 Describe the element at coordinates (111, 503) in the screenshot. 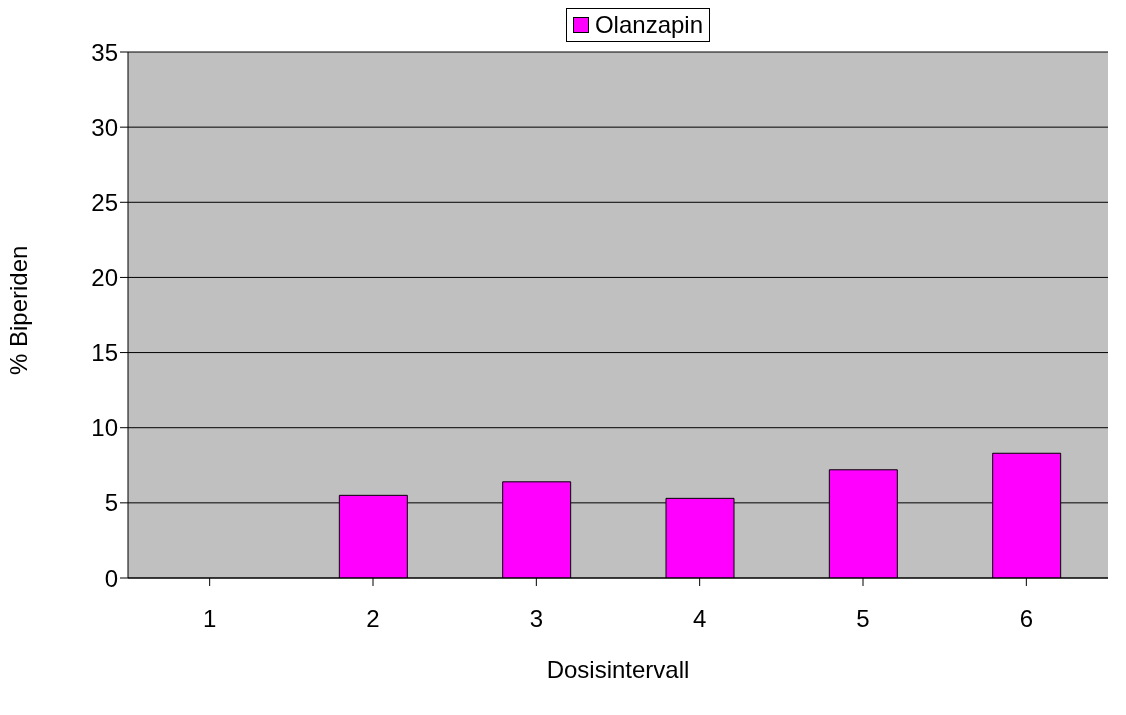

I see `y-tick-label: 5` at that location.